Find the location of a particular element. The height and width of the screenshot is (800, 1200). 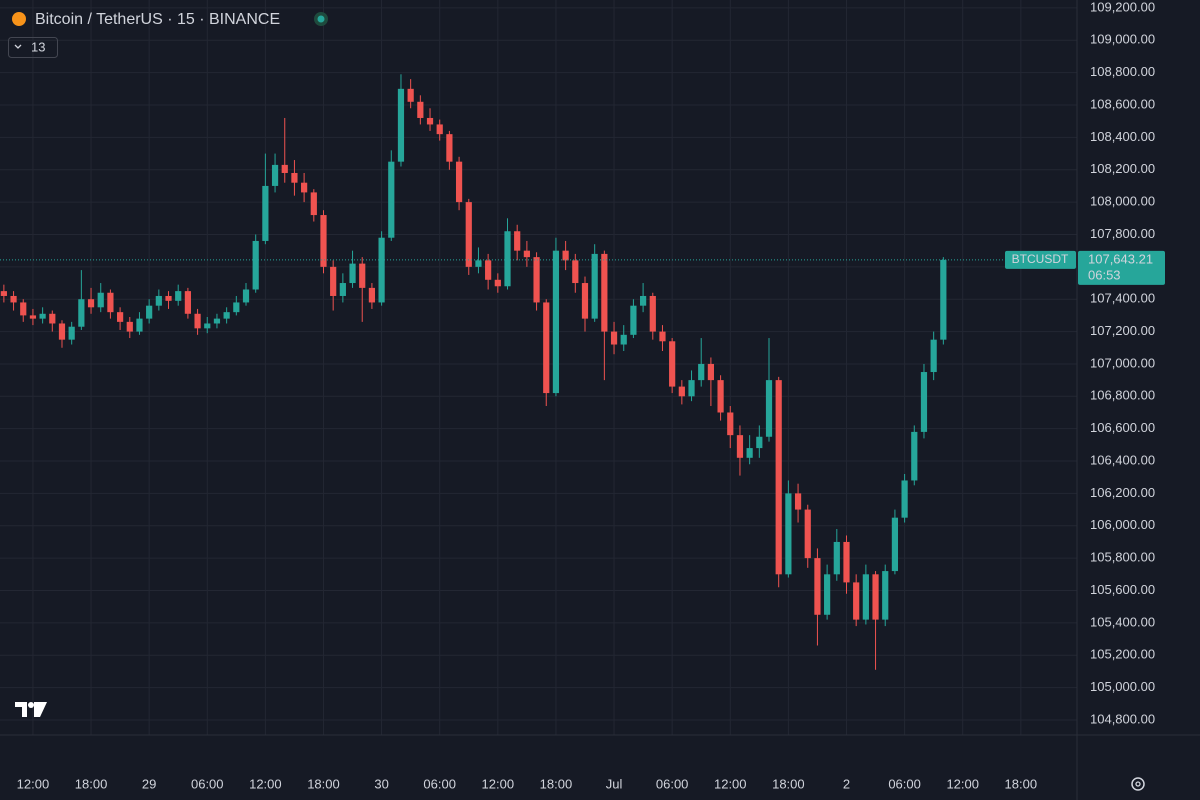

y-tick-label: 106,200.00 is located at coordinates (1122, 492).